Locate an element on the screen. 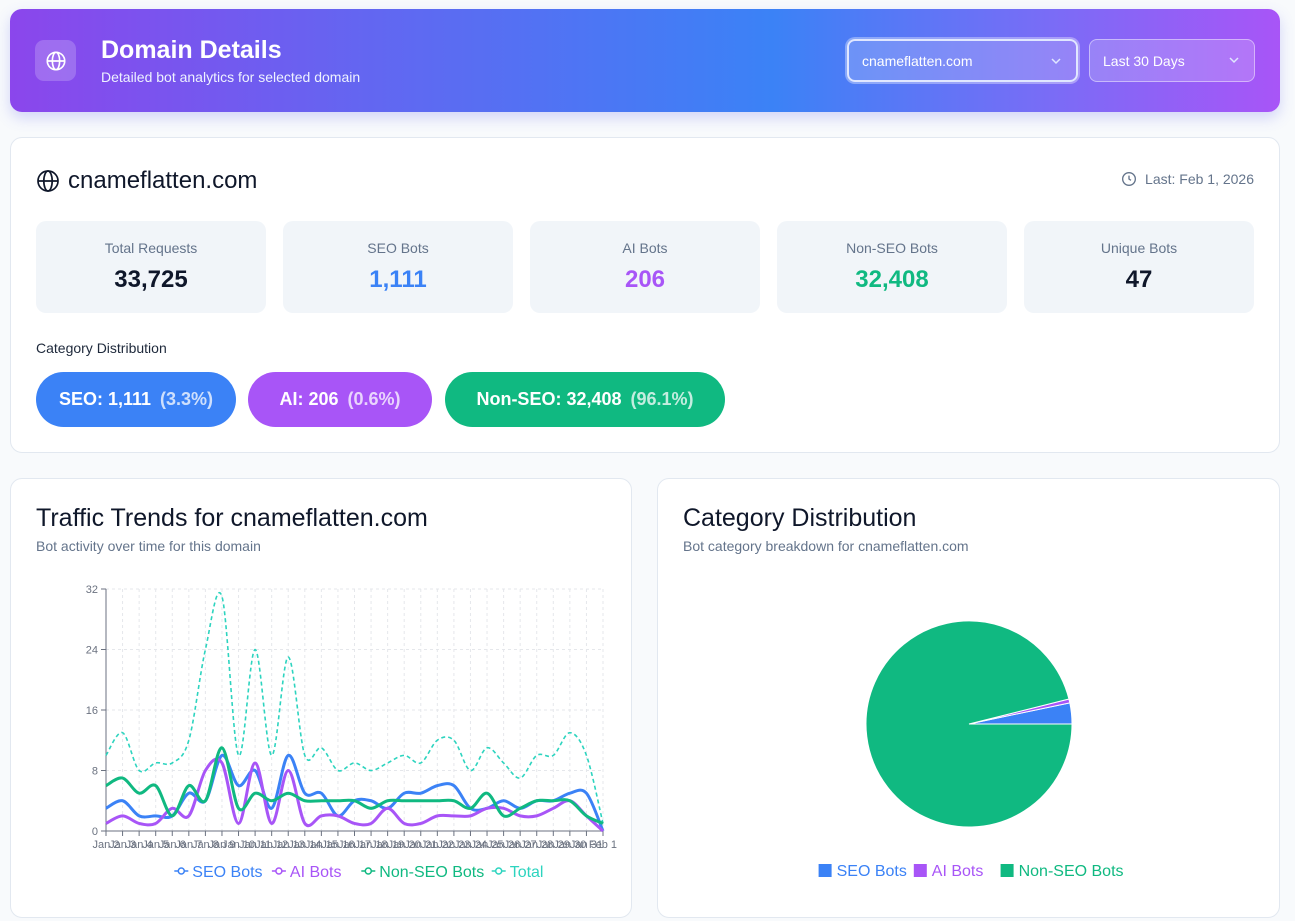  x-tick-label: Jan 9 is located at coordinates (222, 845).